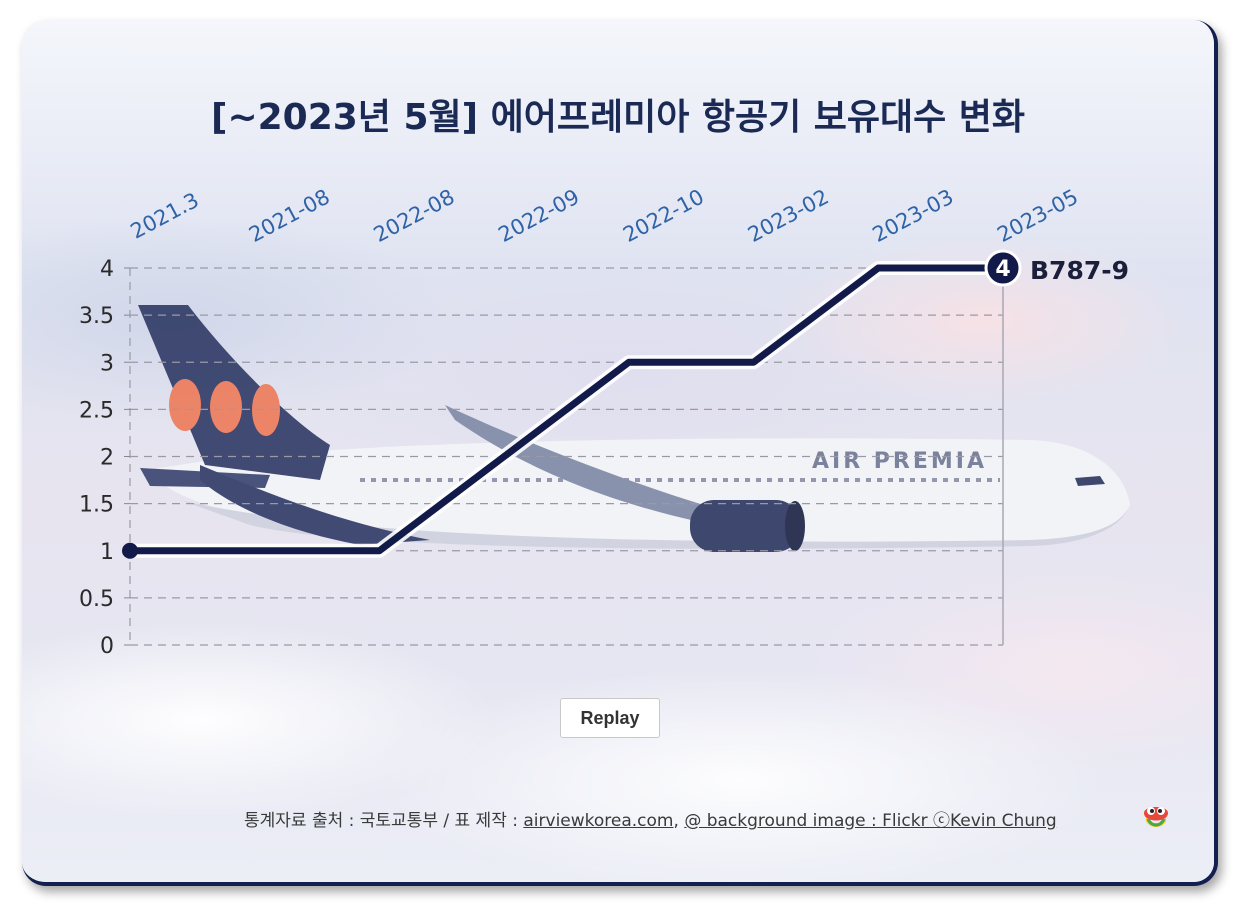 This screenshot has height=919, width=1252. I want to click on y-tick-label: 4, so click(107, 269).